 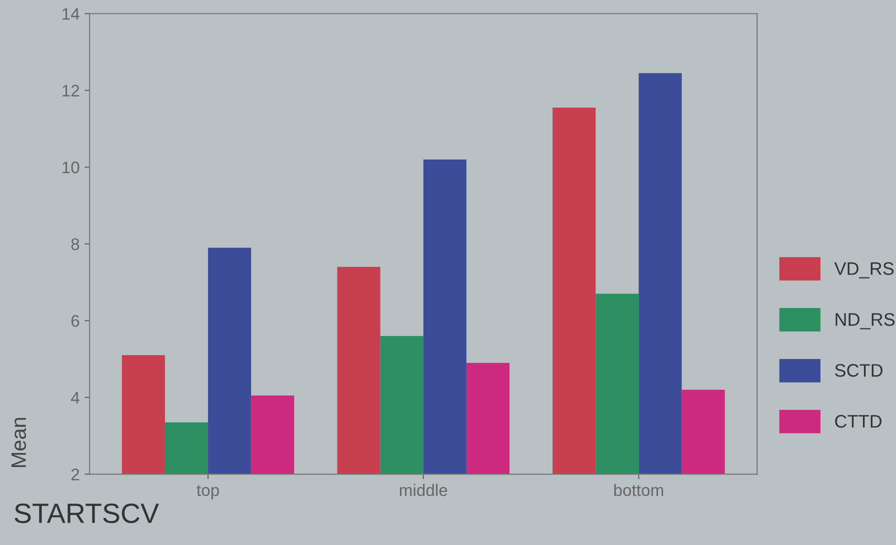 I want to click on y-tick-label: 4, so click(x=75, y=398).